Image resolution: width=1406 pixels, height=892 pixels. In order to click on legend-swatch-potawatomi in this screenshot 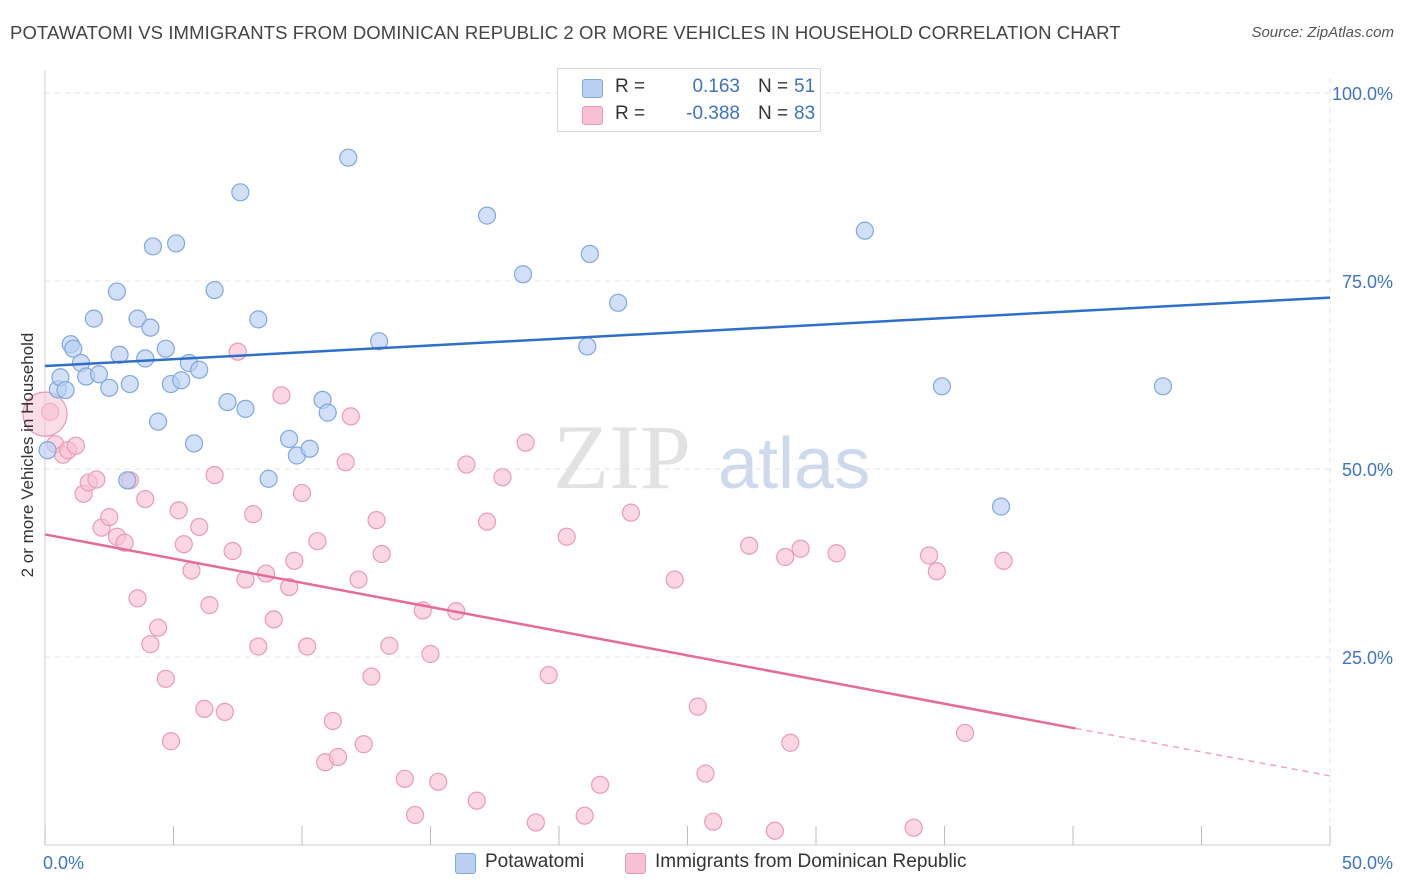, I will do `click(592, 88)`.